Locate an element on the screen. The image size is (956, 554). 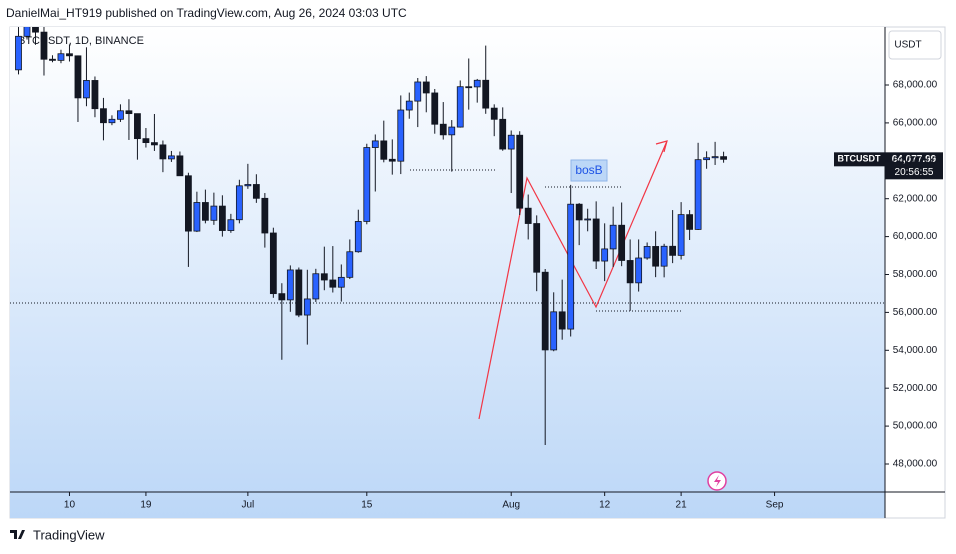
x-tick-label: Jul is located at coordinates (247, 505).